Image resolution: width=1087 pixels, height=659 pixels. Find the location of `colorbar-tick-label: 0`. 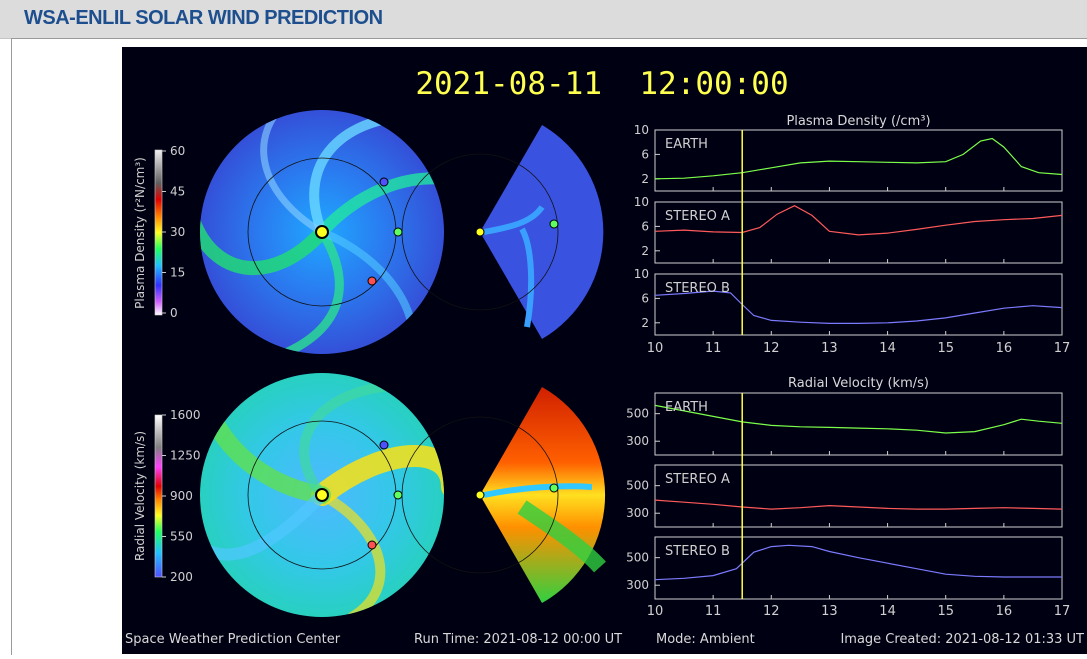

colorbar-tick-label: 0 is located at coordinates (174, 313).